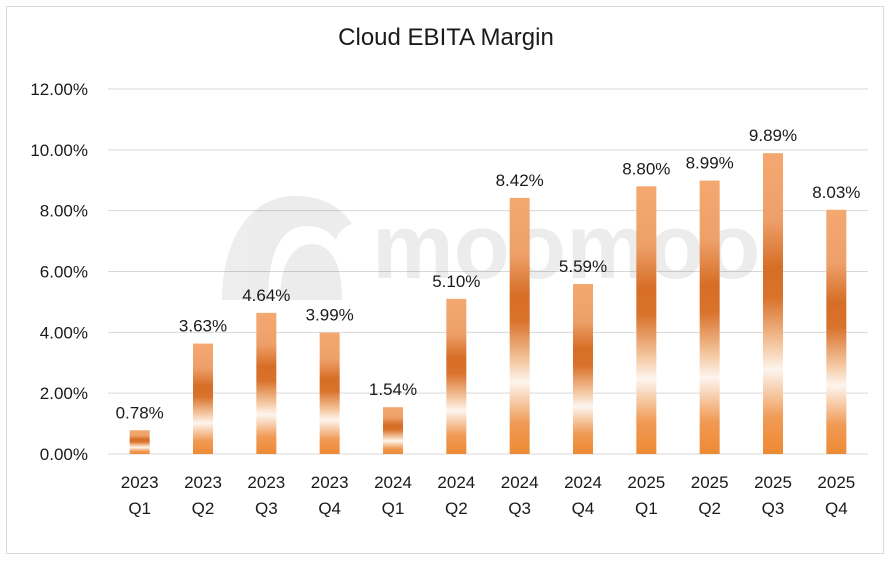 The height and width of the screenshot is (562, 892). I want to click on y-axis-labels: 0.00% 2.00% 4.00% 6.00% 8.00% 10.00% 12.00%, so click(59, 272).